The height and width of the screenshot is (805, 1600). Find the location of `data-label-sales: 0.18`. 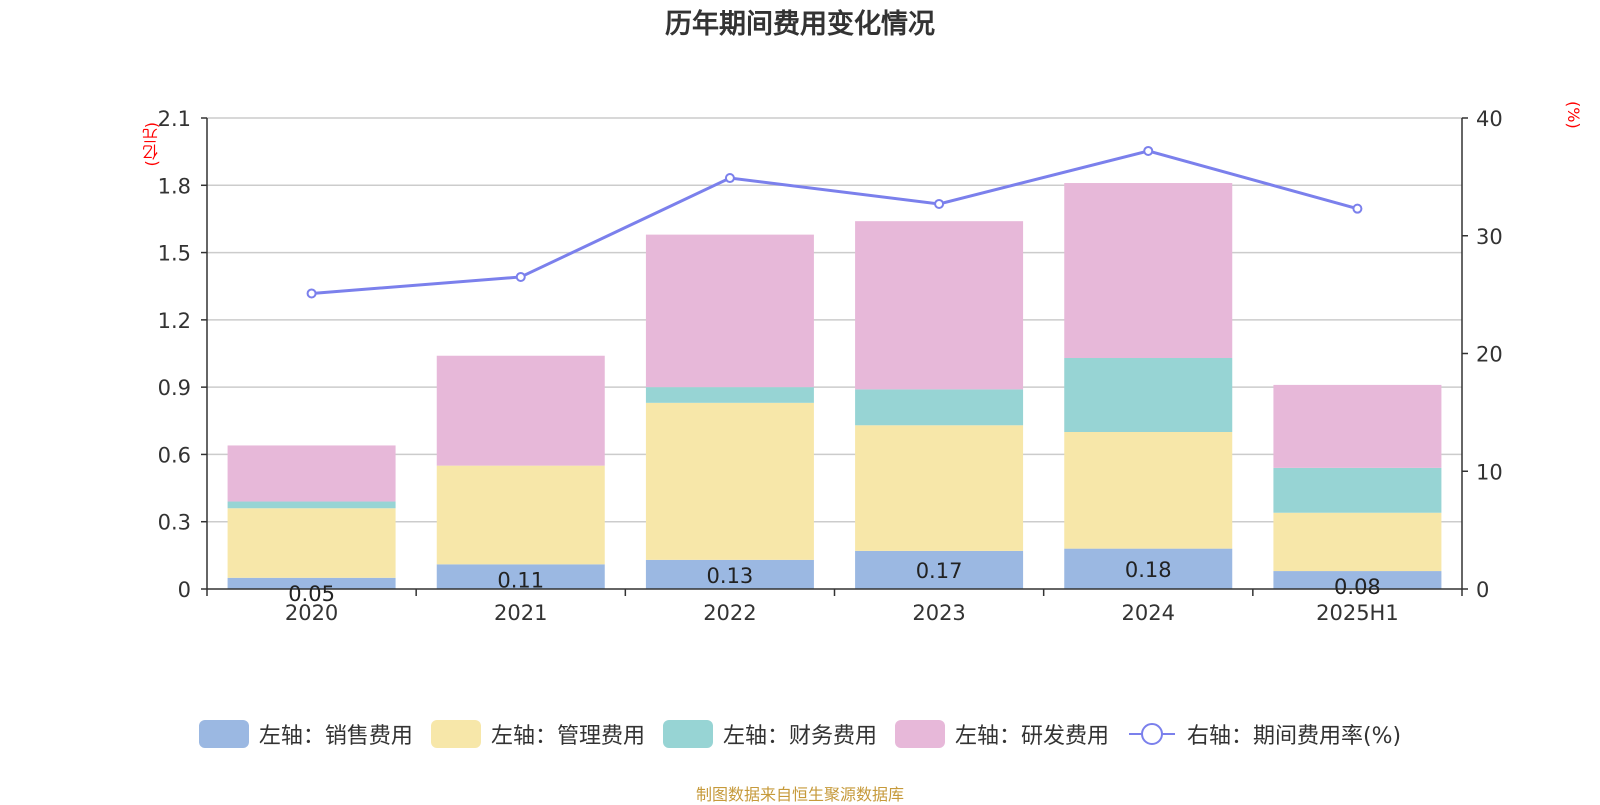

data-label-sales: 0.18 is located at coordinates (1148, 570).